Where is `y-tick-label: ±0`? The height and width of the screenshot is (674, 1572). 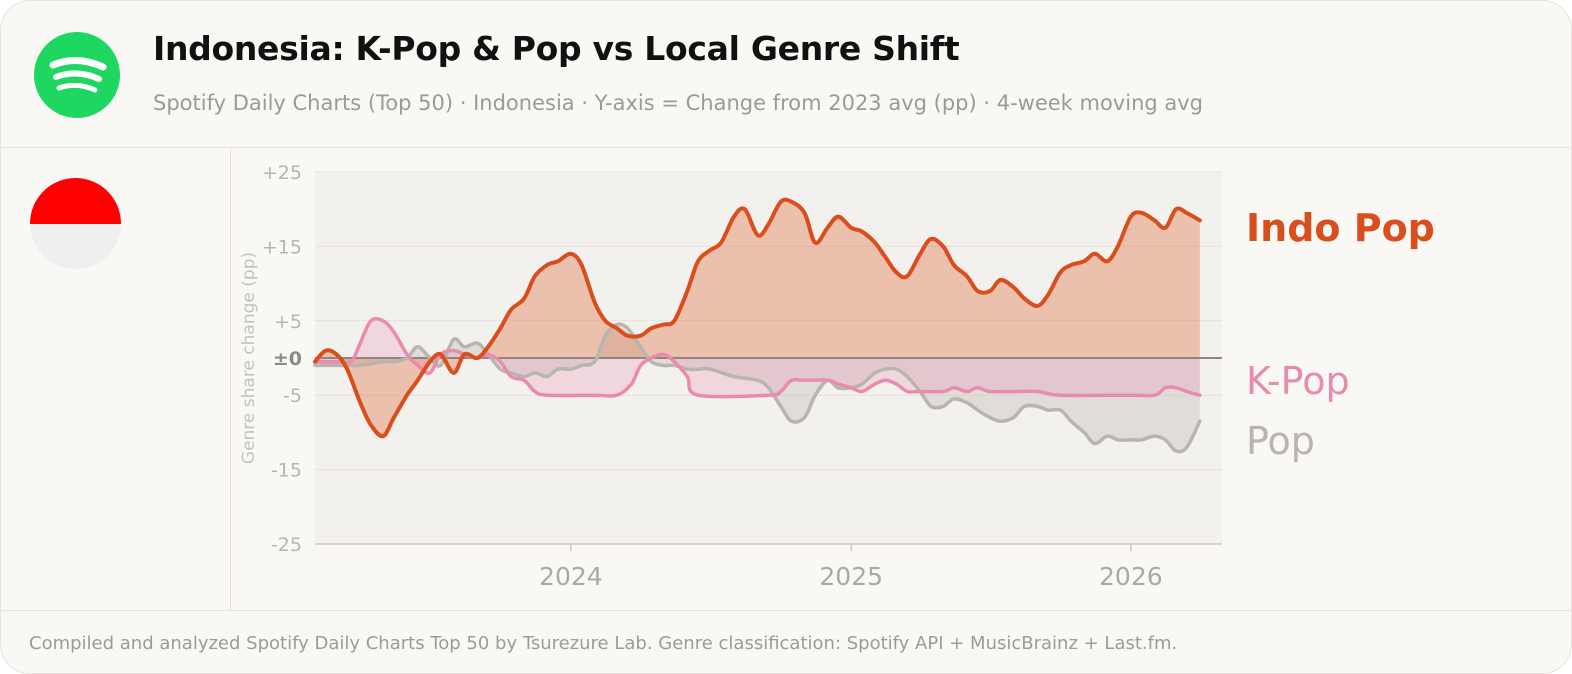
y-tick-label: ±0 is located at coordinates (287, 359).